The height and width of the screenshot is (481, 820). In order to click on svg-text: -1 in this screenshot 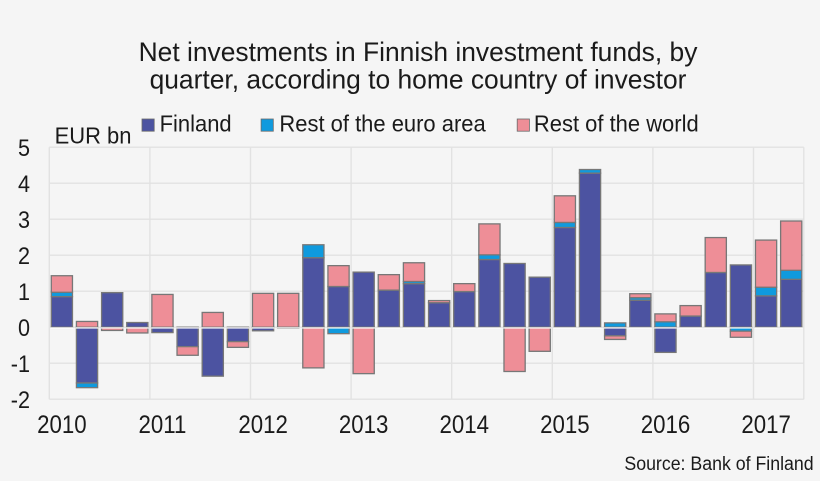, I will do `click(20, 363)`.